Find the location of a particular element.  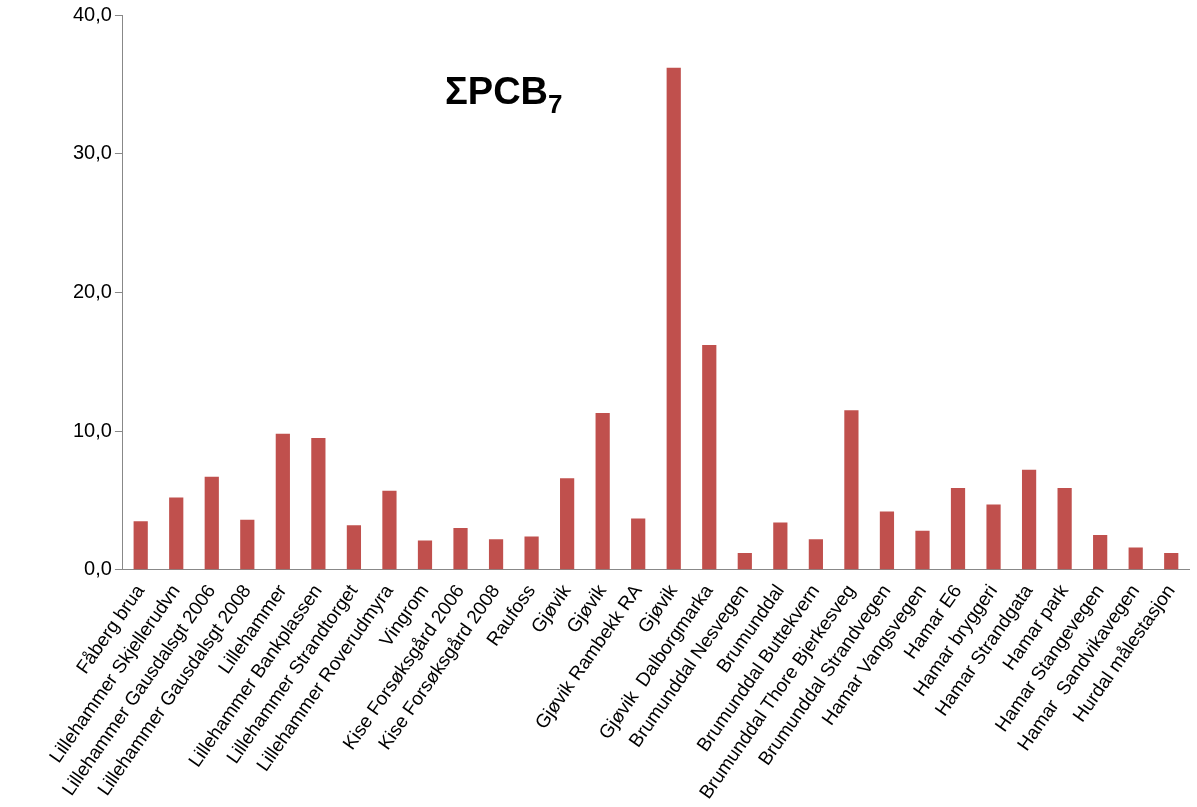

y-tick-label: 30,0 is located at coordinates (92, 152).